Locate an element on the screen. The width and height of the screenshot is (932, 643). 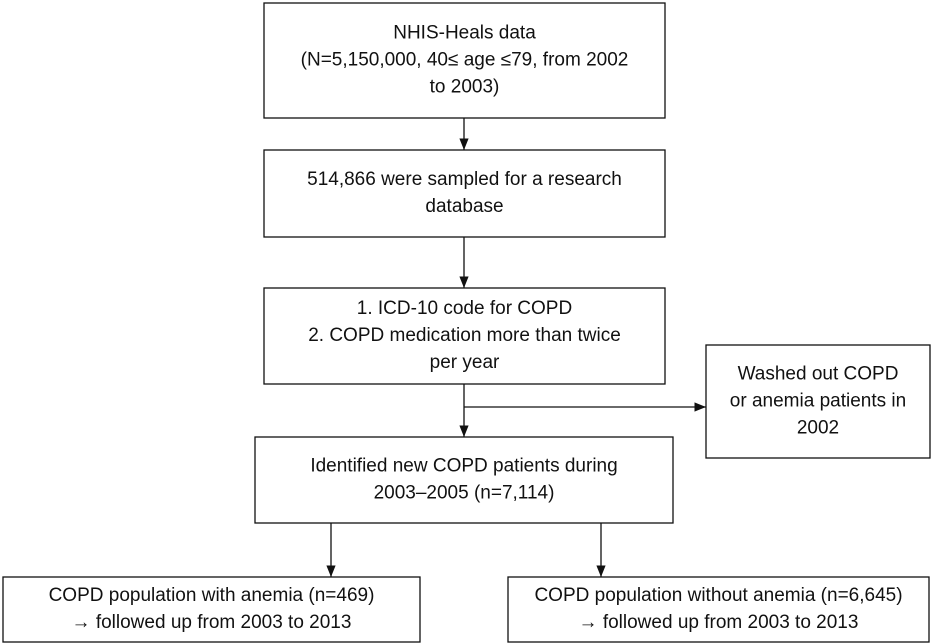
node-label: 2. COPD medication more than twice is located at coordinates (464, 335).